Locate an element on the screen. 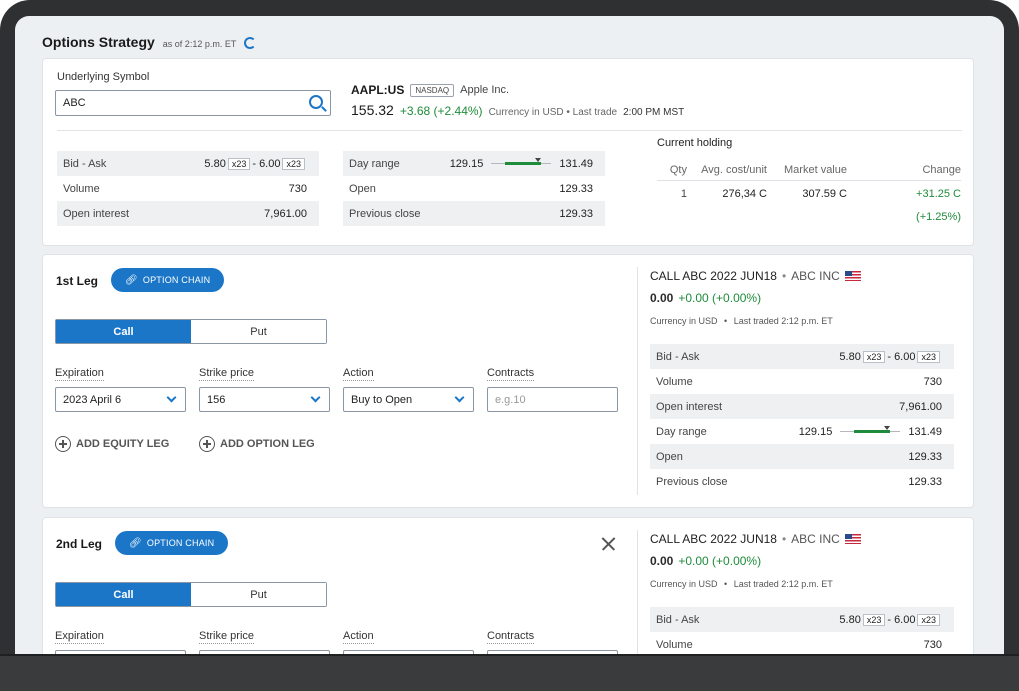  refresh-icon is located at coordinates (250, 43).